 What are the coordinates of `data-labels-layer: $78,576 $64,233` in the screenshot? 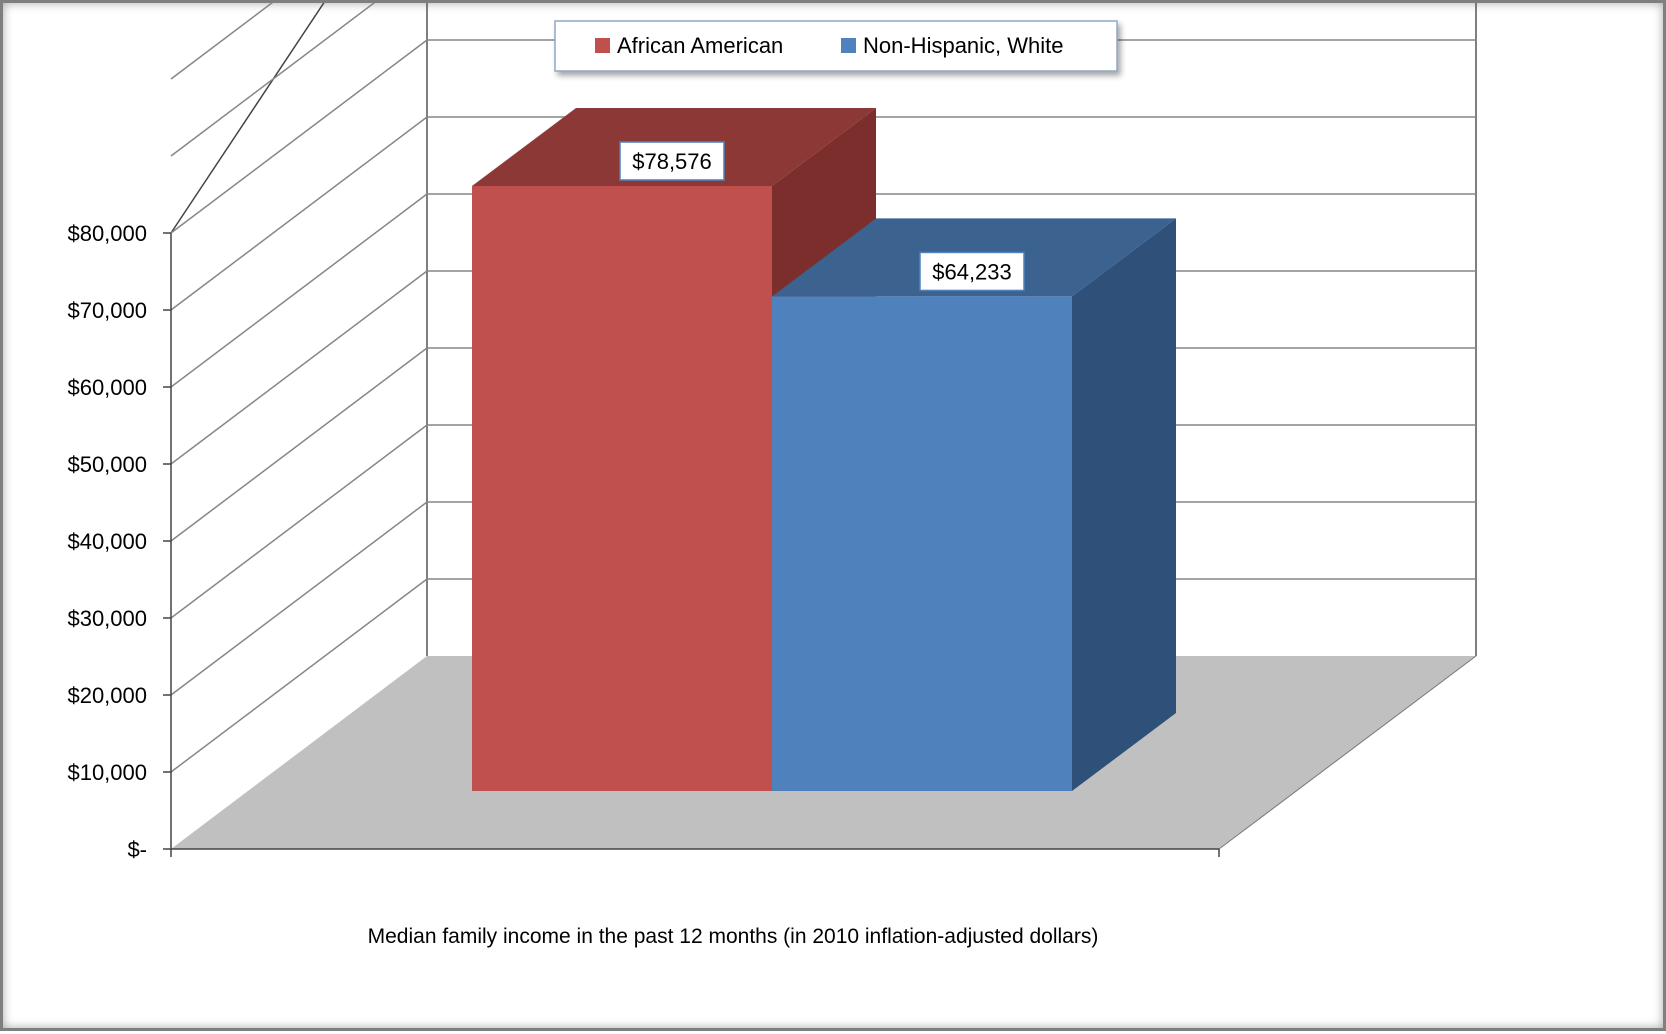 It's located at (822, 216).